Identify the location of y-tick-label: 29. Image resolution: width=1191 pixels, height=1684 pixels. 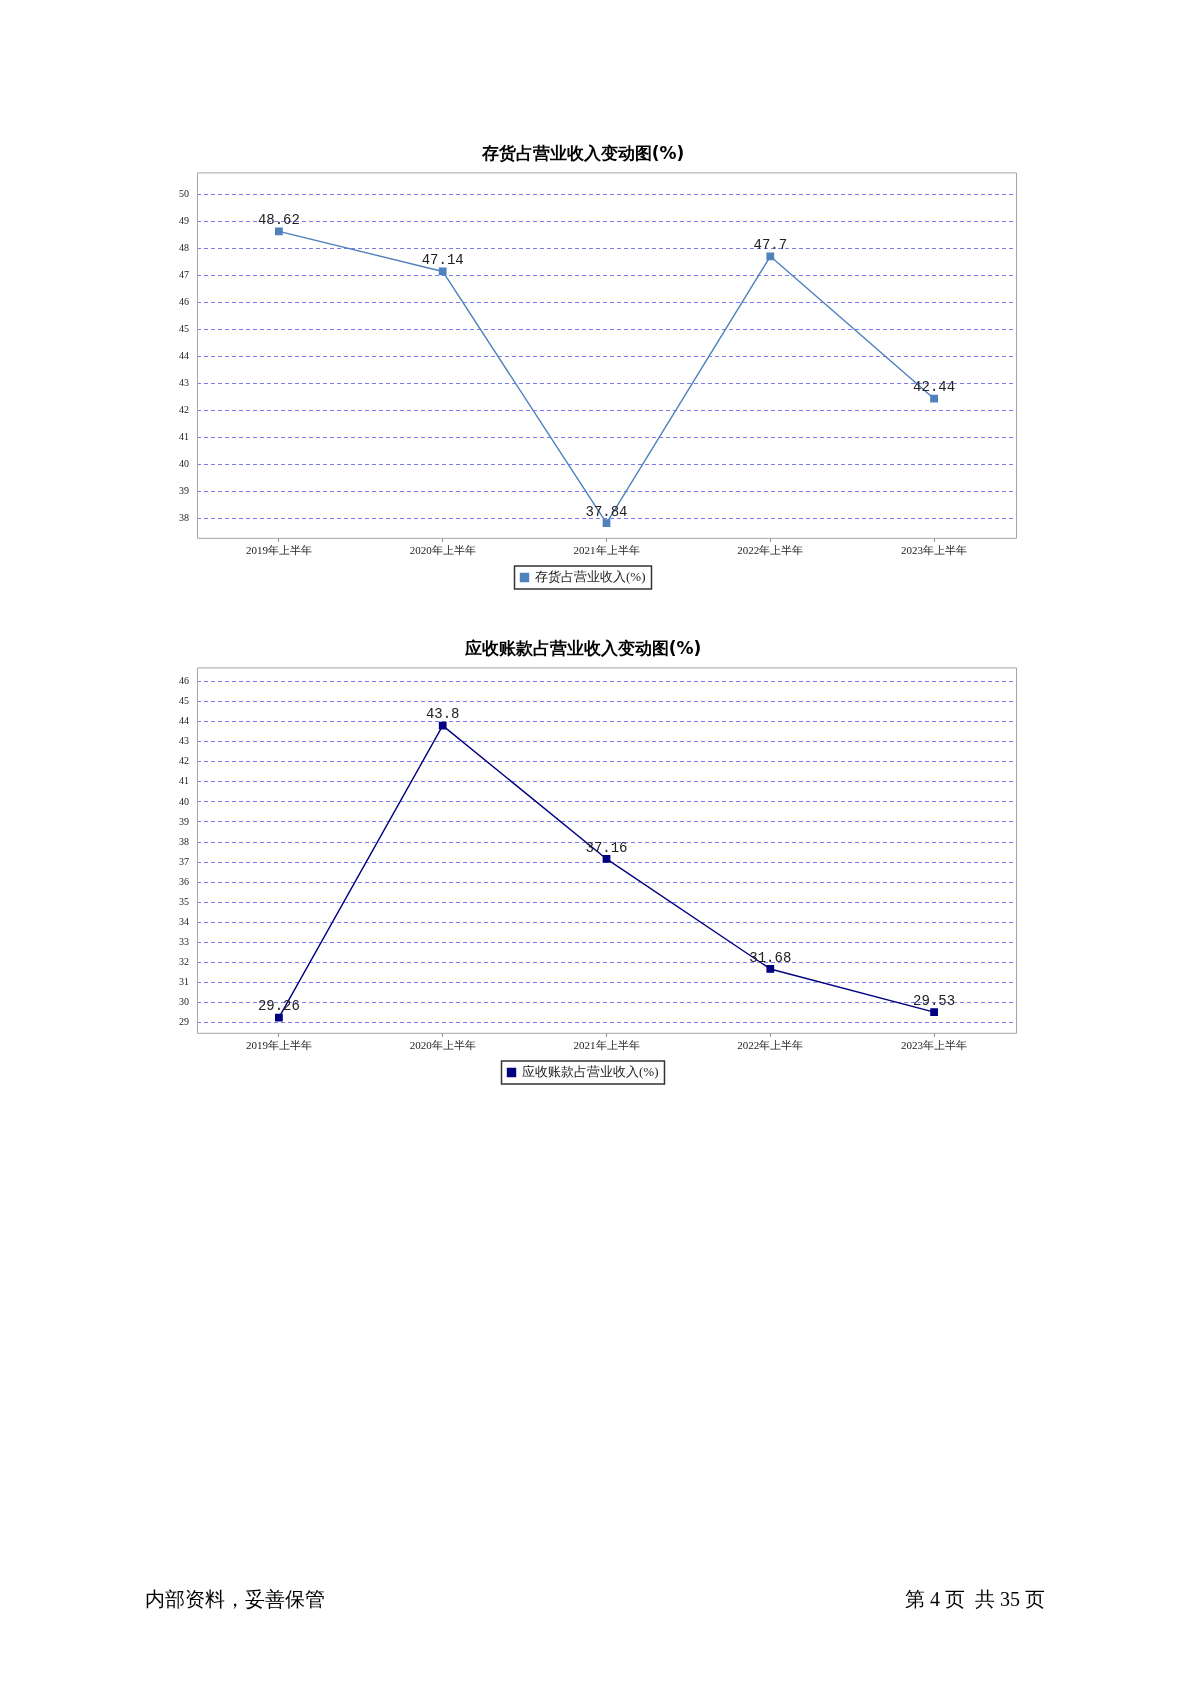
(184, 1022).